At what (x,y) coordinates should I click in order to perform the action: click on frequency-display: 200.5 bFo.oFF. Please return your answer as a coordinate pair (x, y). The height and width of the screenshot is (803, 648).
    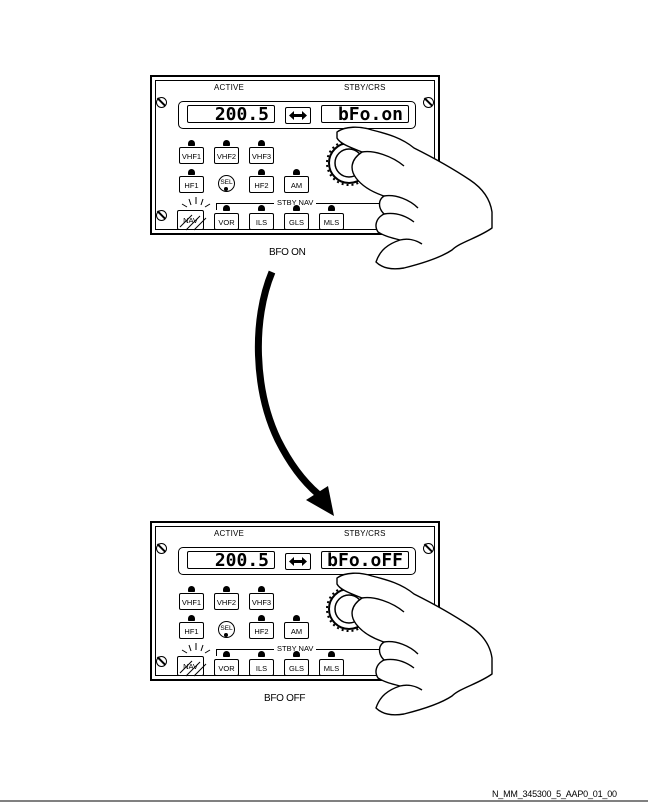
    Looking at the image, I should click on (297, 561).